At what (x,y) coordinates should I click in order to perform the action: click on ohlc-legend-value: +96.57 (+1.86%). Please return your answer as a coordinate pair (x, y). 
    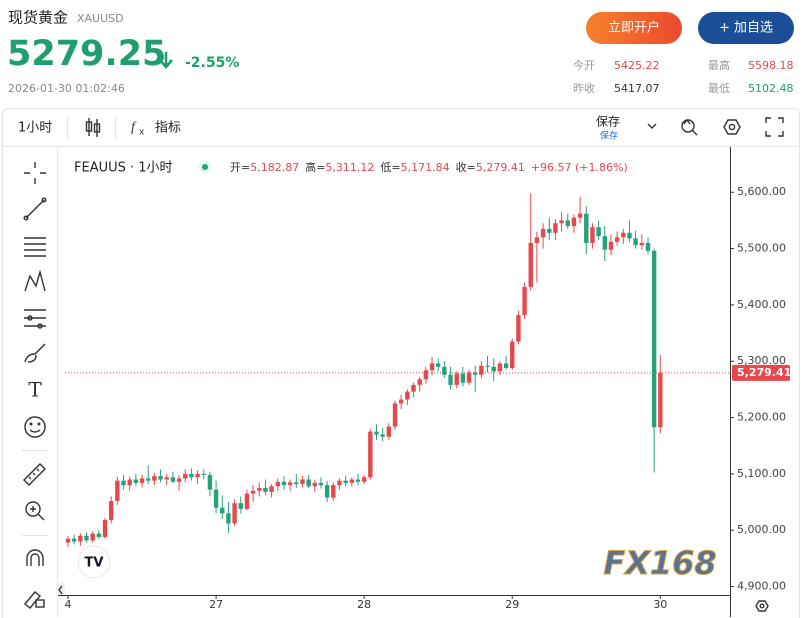
    Looking at the image, I should click on (579, 167).